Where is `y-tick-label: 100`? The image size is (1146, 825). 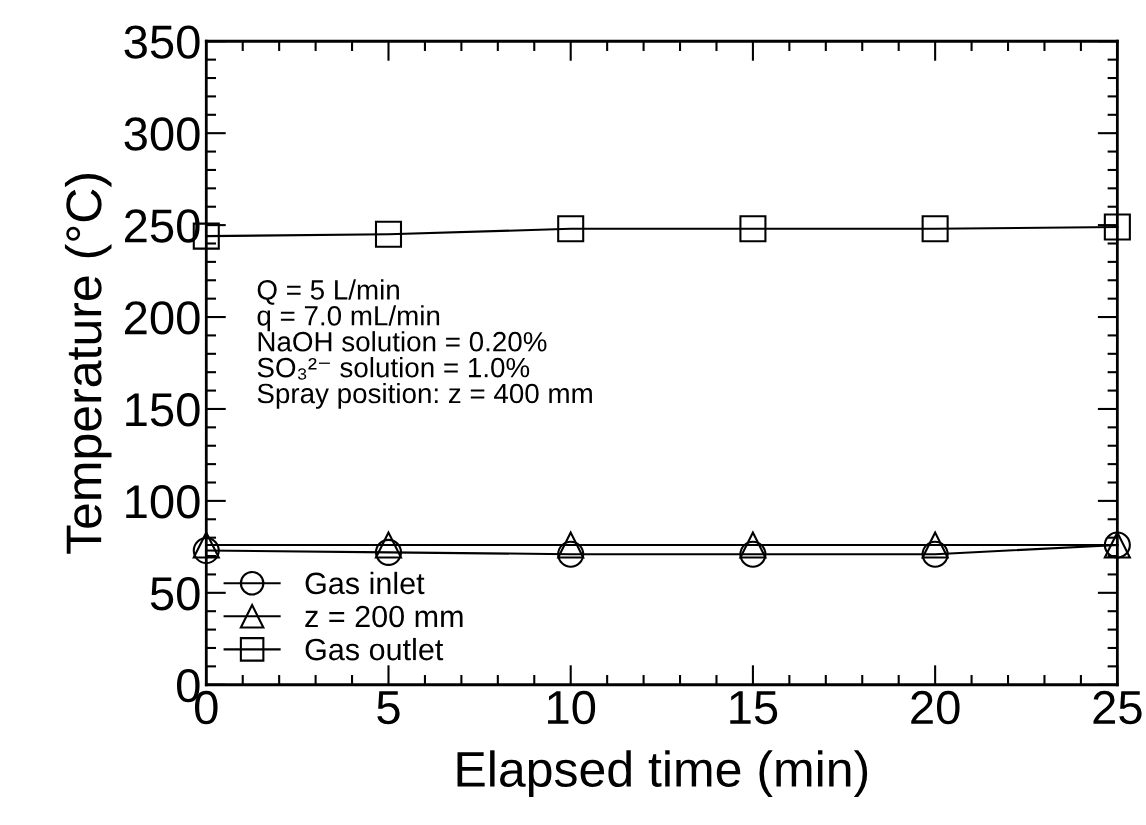 y-tick-label: 100 is located at coordinates (163, 502).